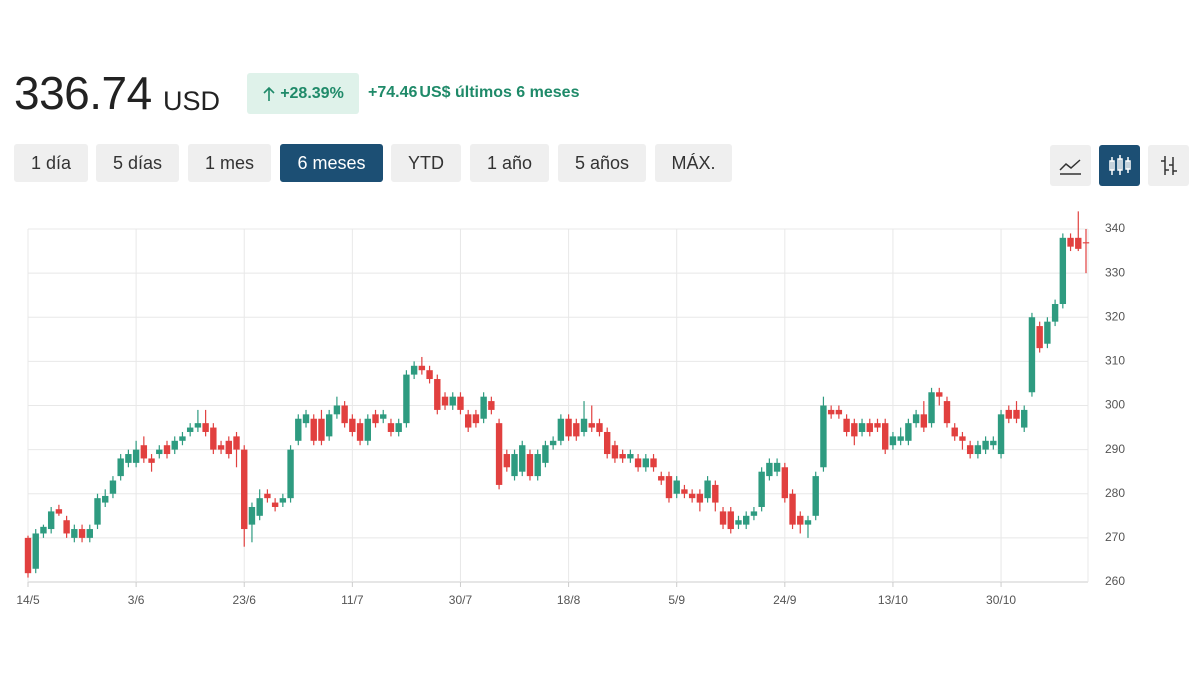 The height and width of the screenshot is (675, 1200). What do you see at coordinates (137, 163) in the screenshot?
I see `range-button: 5 días` at bounding box center [137, 163].